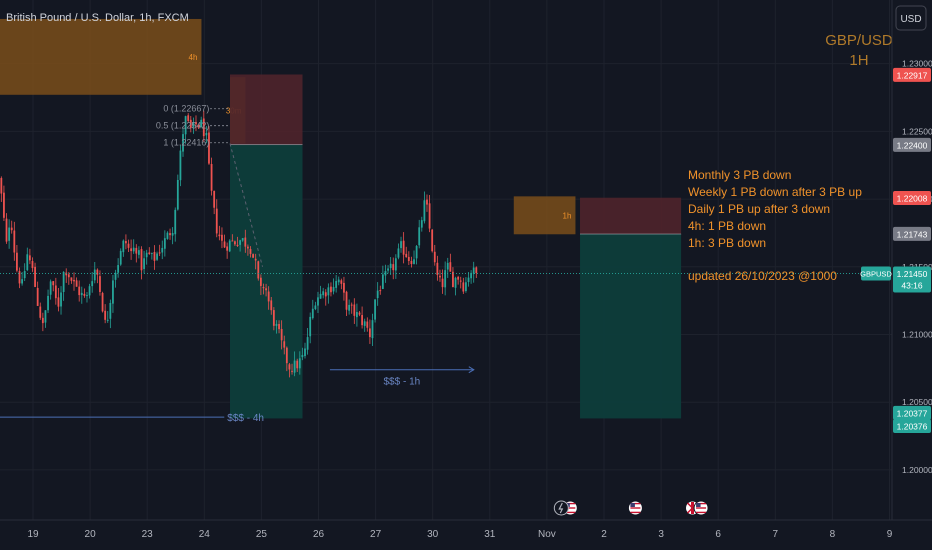 This screenshot has width=932, height=550. Describe the element at coordinates (183, 126) in the screenshot. I see `fib-label: 0.5 (1.22542)` at that location.